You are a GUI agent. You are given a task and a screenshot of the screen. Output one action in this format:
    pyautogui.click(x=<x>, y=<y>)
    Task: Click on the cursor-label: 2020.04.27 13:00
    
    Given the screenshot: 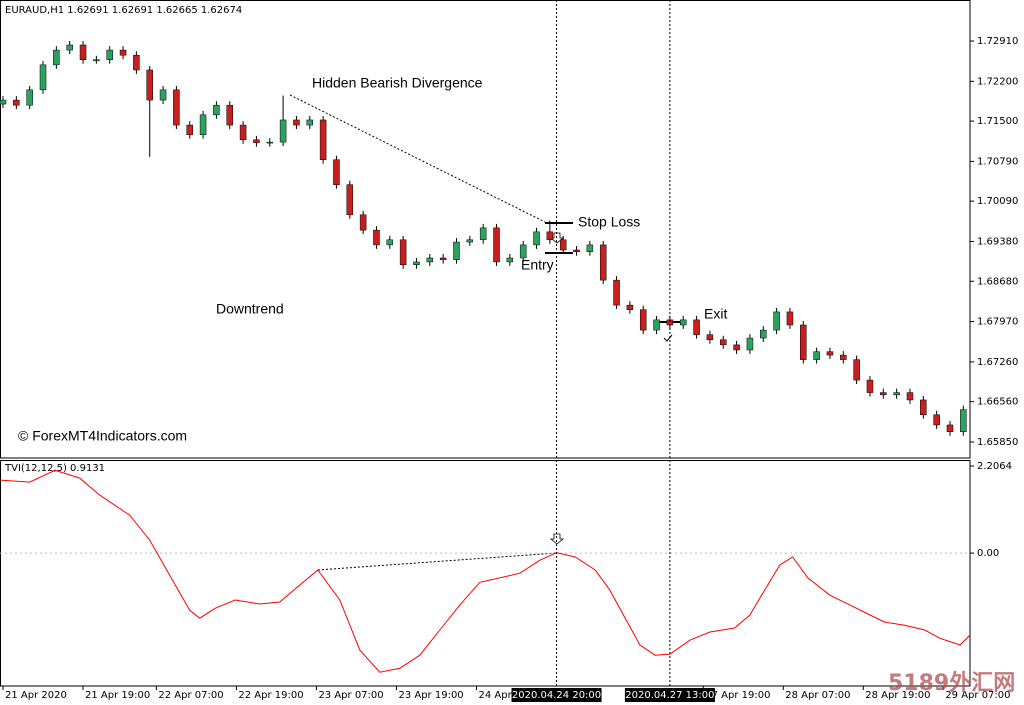 What is the action you would take?
    pyautogui.click(x=669, y=695)
    